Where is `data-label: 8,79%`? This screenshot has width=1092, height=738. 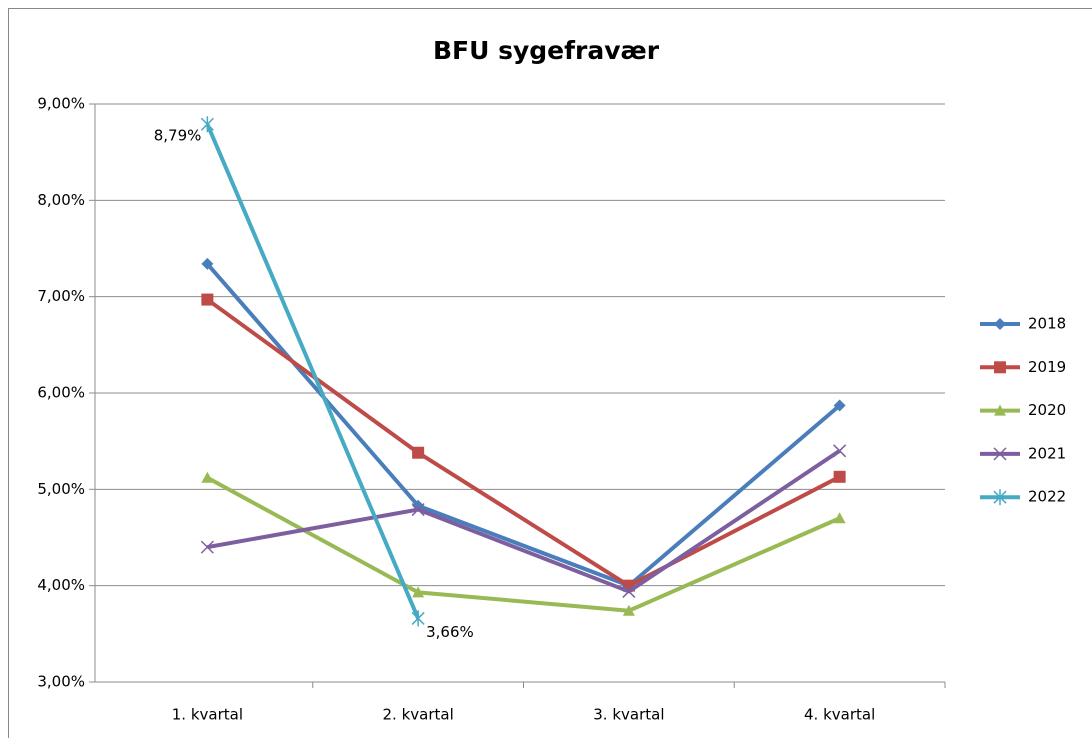
data-label: 8,79% is located at coordinates (178, 136).